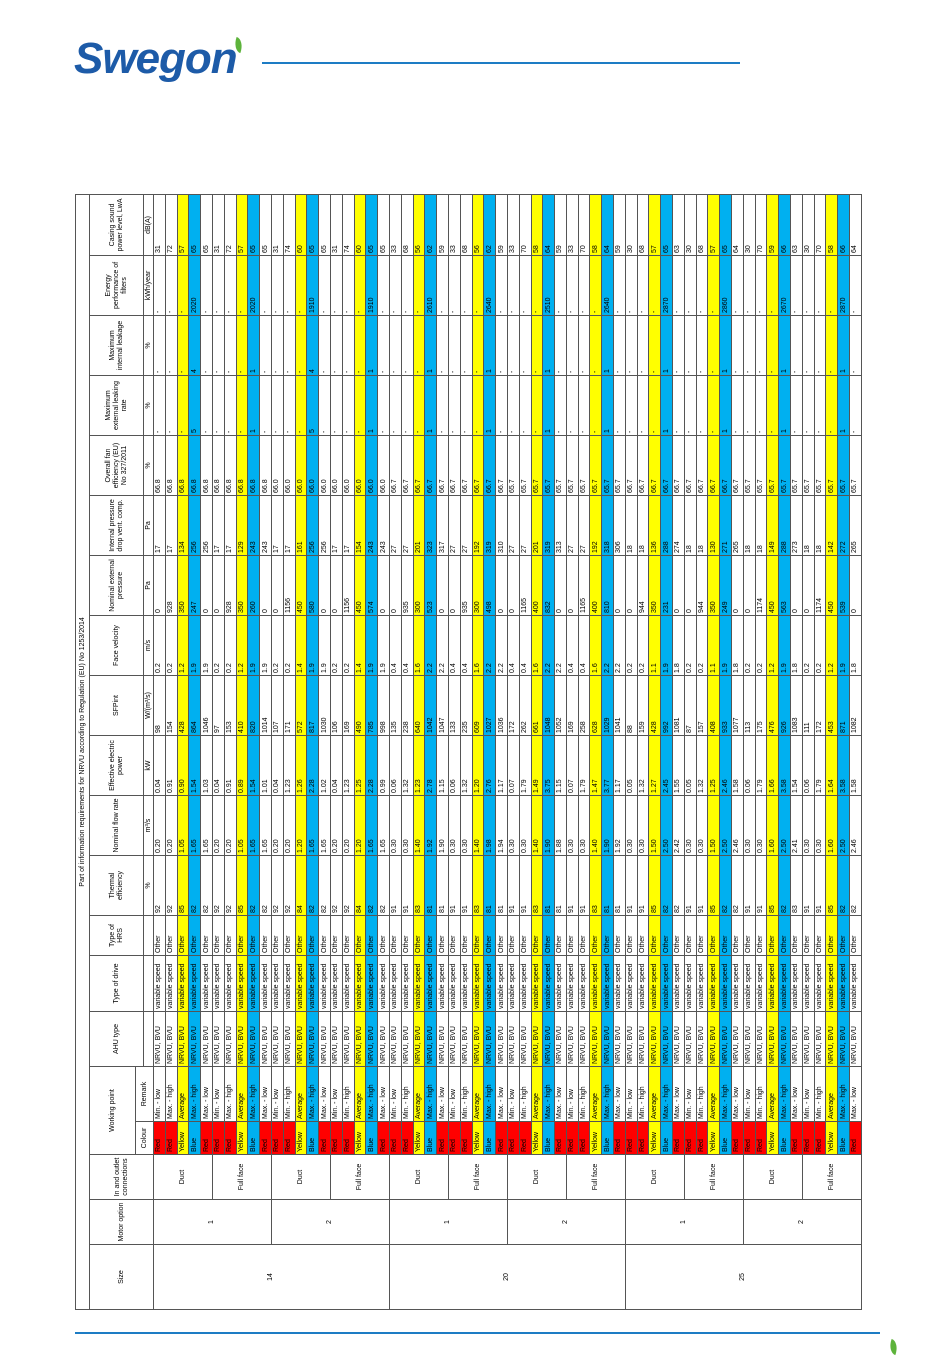 The image size is (950, 1360). I want to click on table-cell: 1046, so click(206, 705).